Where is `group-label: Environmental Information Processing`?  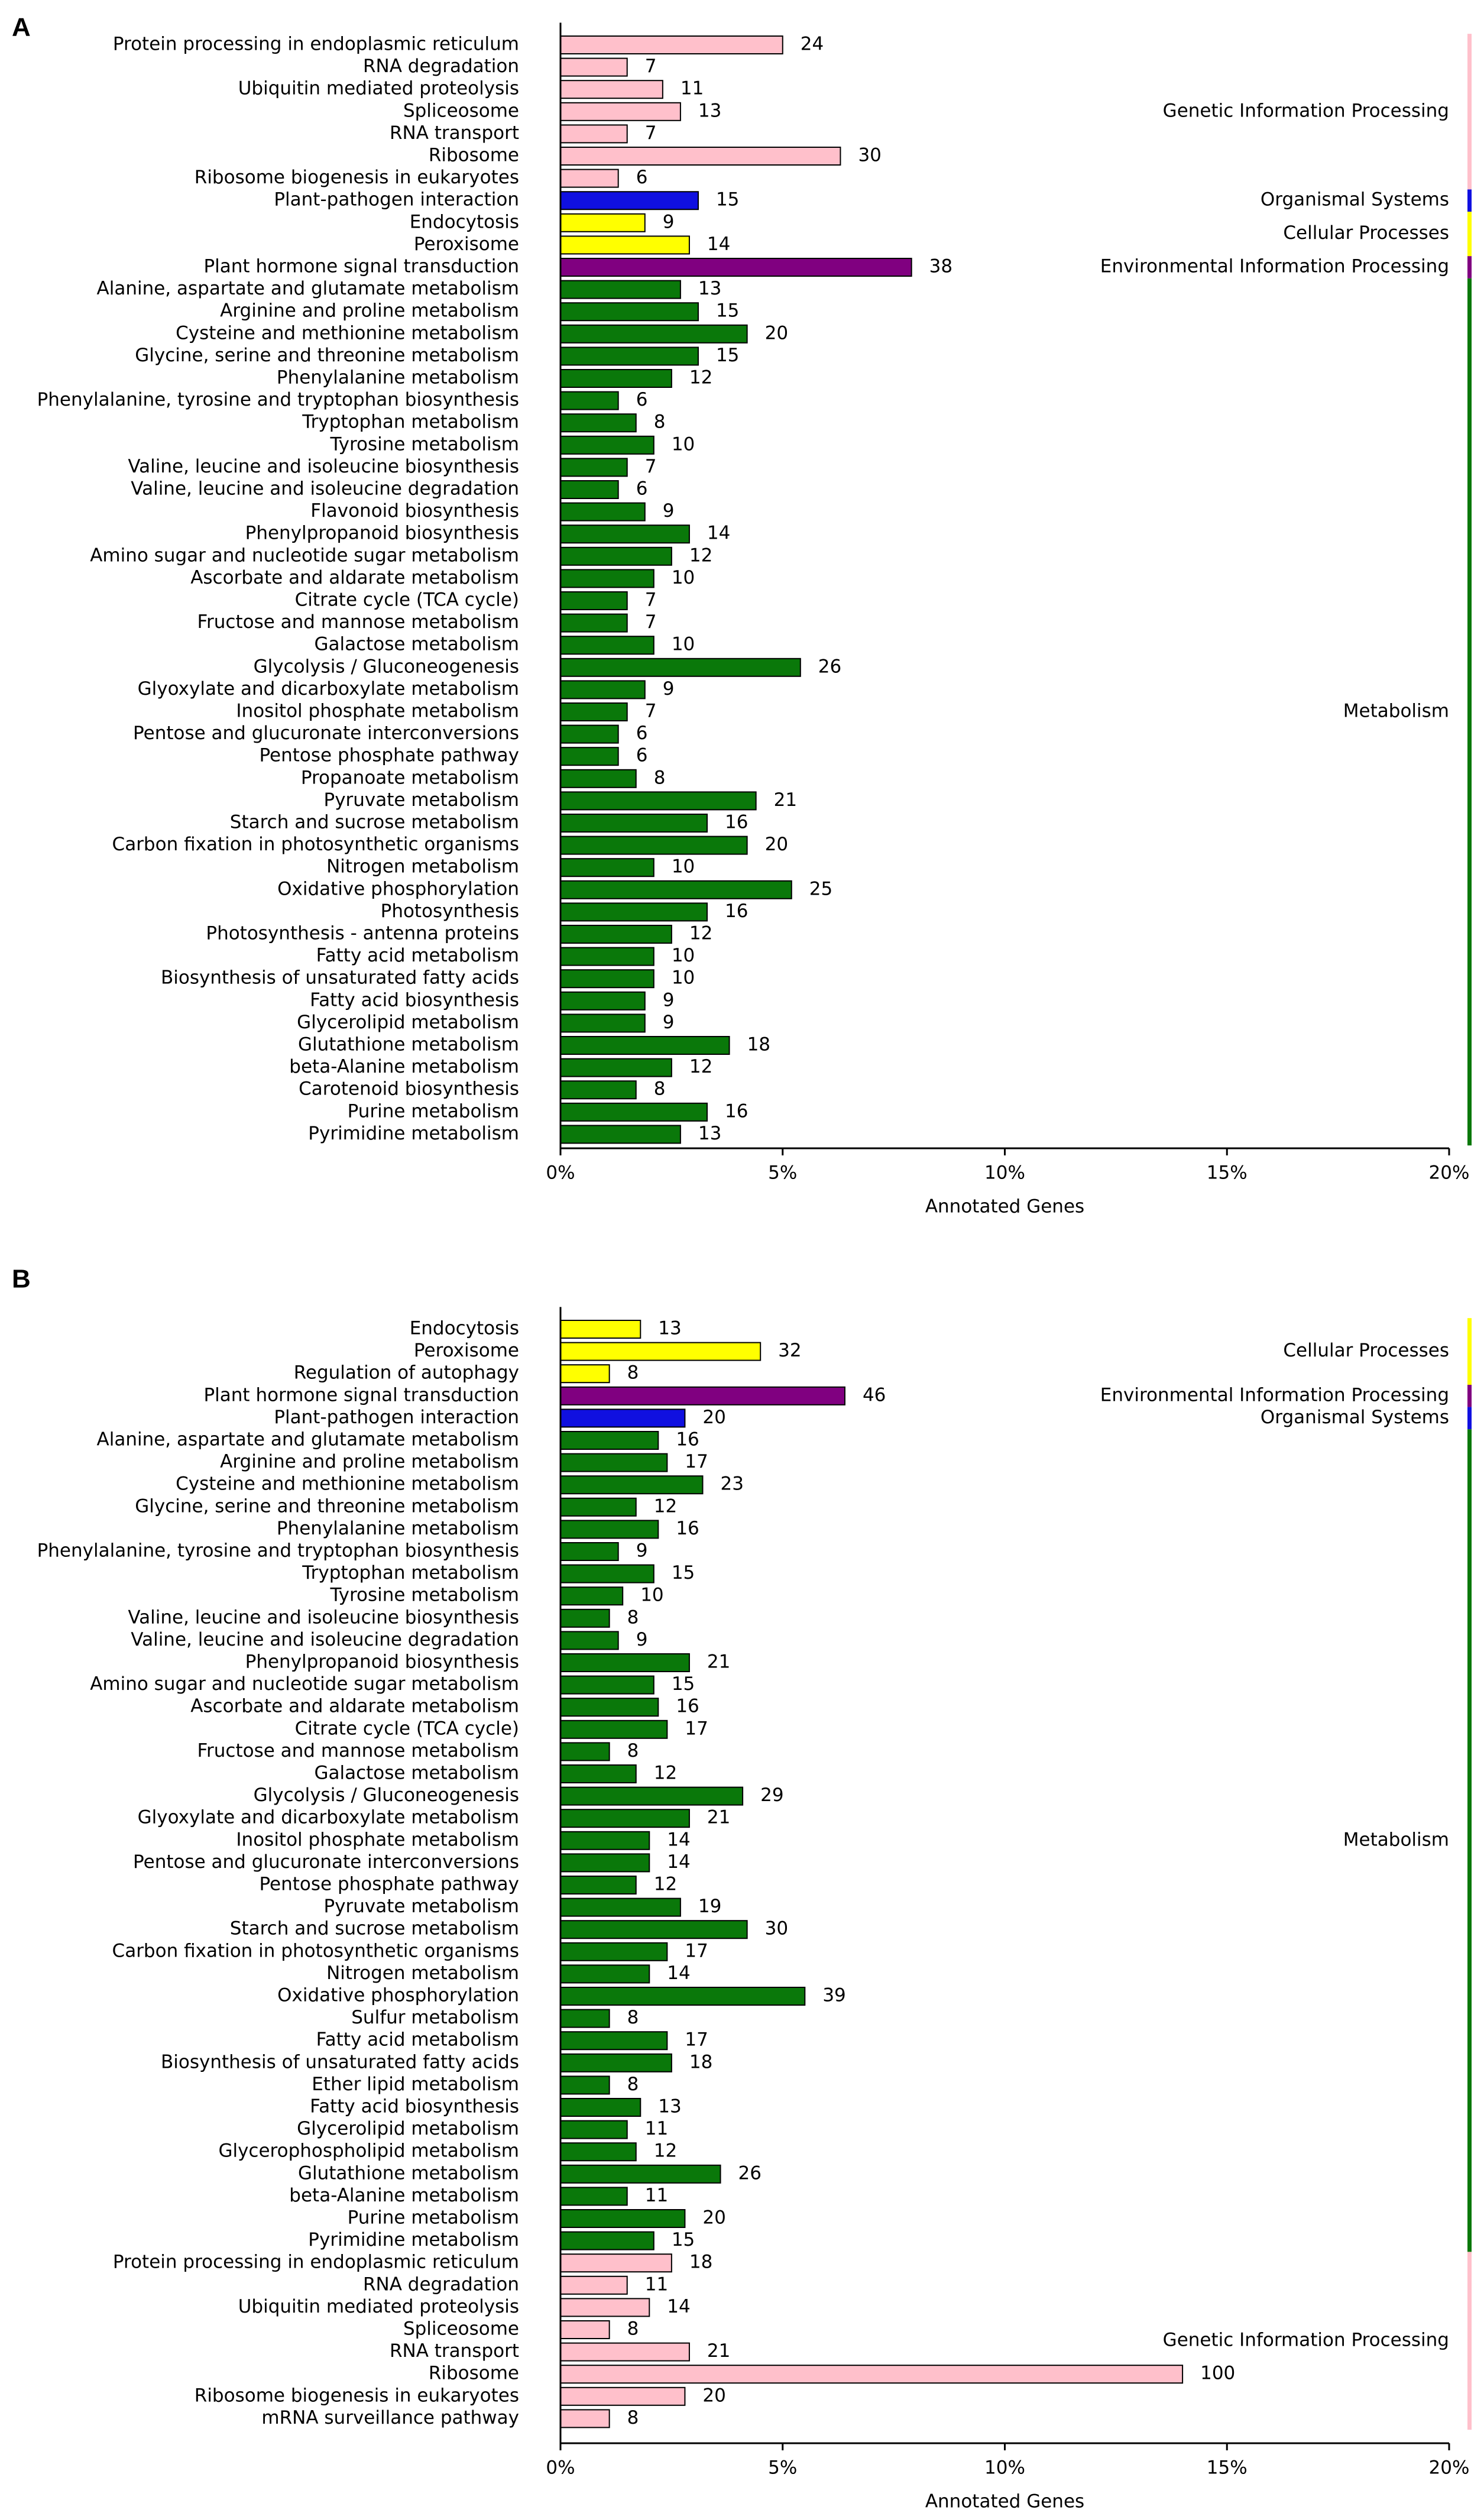 group-label: Environmental Information Processing is located at coordinates (1274, 1395).